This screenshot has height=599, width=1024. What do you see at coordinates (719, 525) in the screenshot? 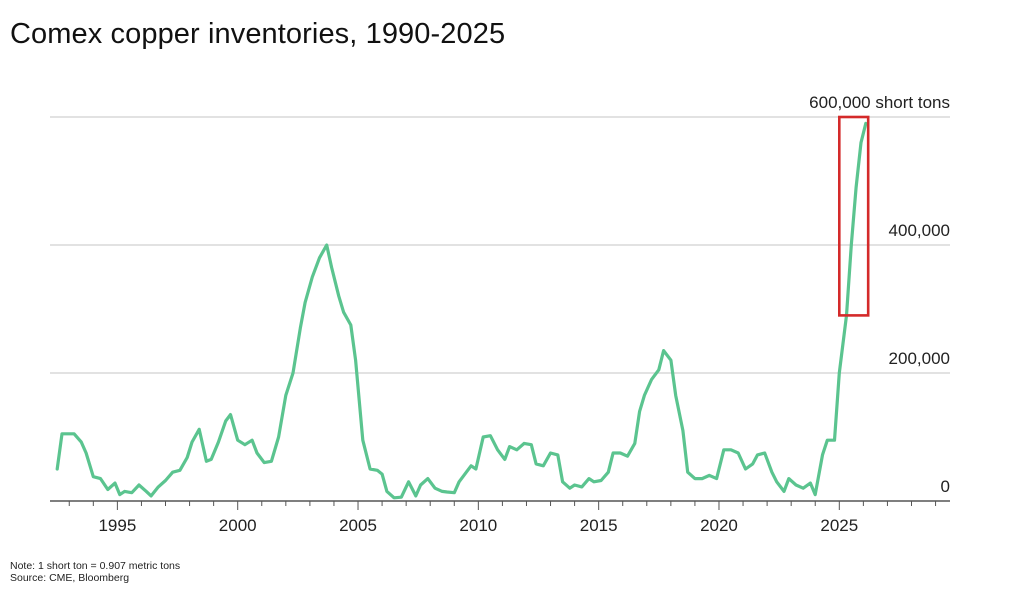
I see `x-tick-label: 2020` at bounding box center [719, 525].